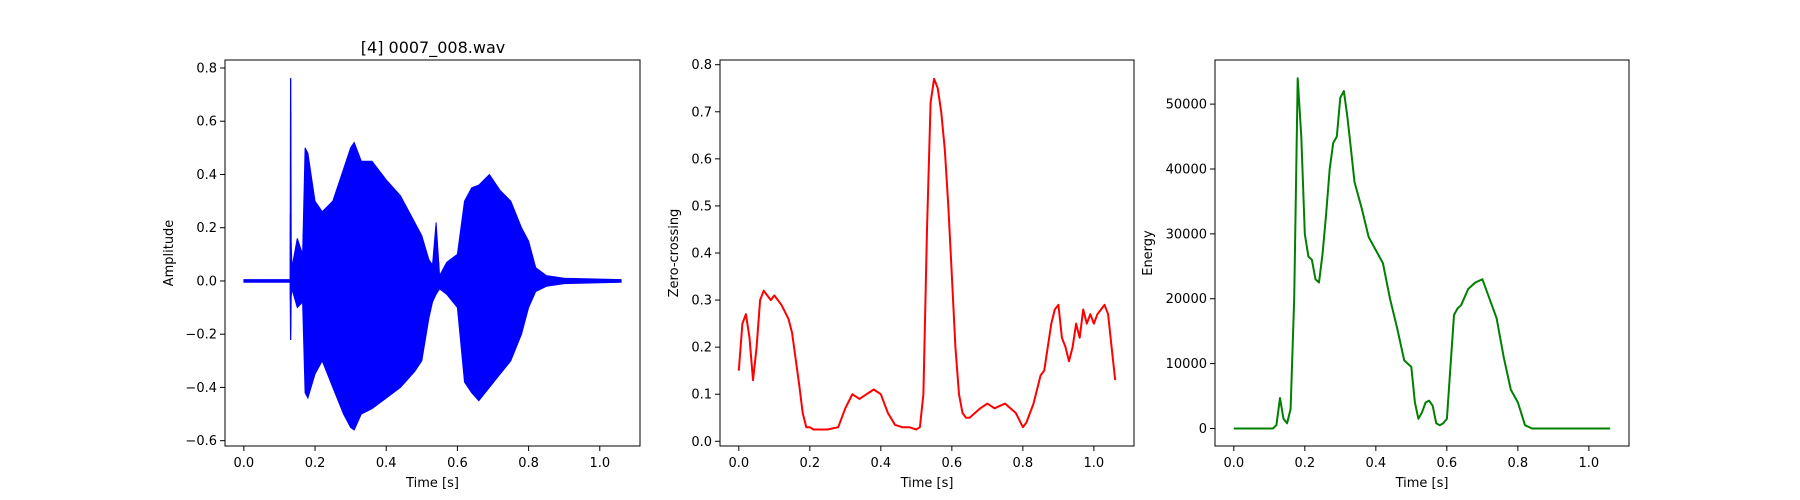 Image resolution: width=1800 pixels, height=500 pixels. What do you see at coordinates (1186, 364) in the screenshot?
I see `y-tick-label: 10000` at bounding box center [1186, 364].